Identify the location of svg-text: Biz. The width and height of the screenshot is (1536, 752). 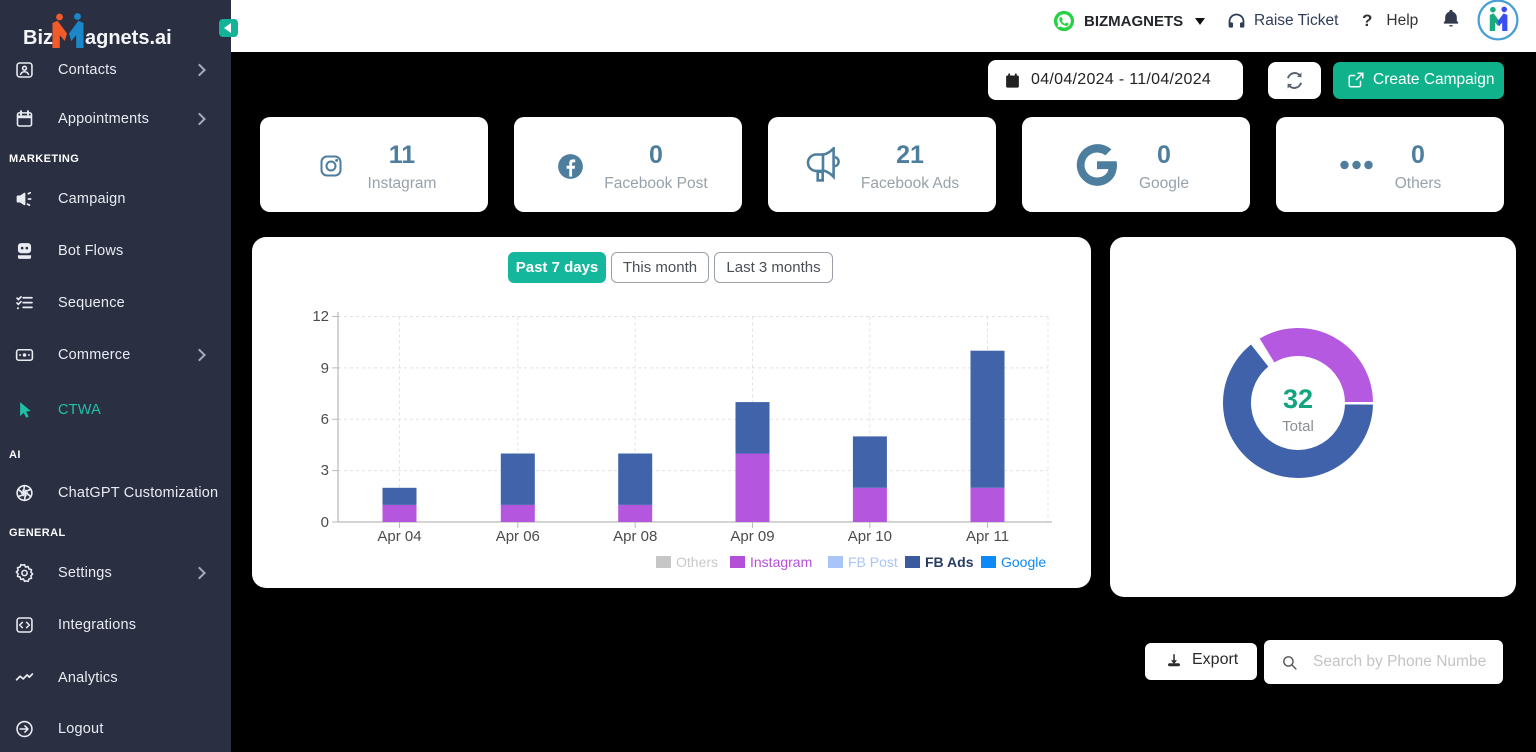
(38, 38).